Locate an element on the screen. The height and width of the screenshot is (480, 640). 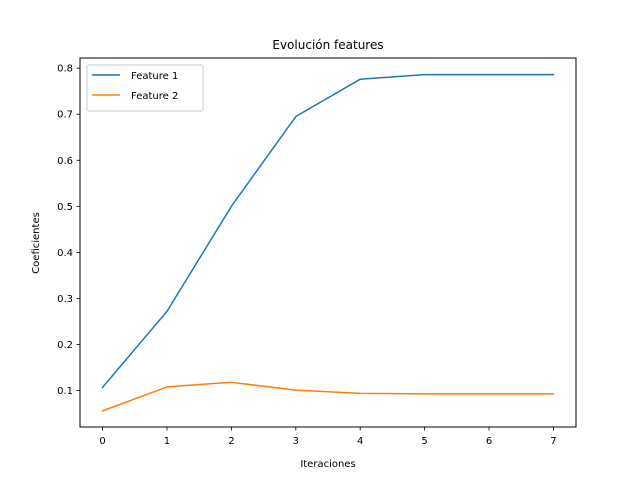
y-axis-label: Coeficientes is located at coordinates (36, 243).